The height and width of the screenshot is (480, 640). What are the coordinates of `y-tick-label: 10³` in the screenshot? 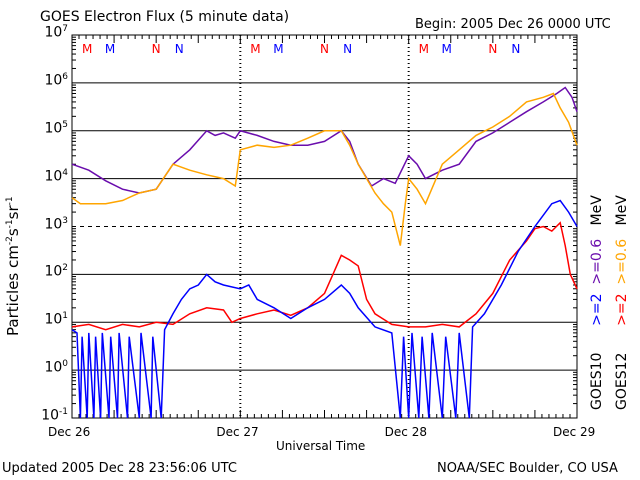 It's located at (56, 224).